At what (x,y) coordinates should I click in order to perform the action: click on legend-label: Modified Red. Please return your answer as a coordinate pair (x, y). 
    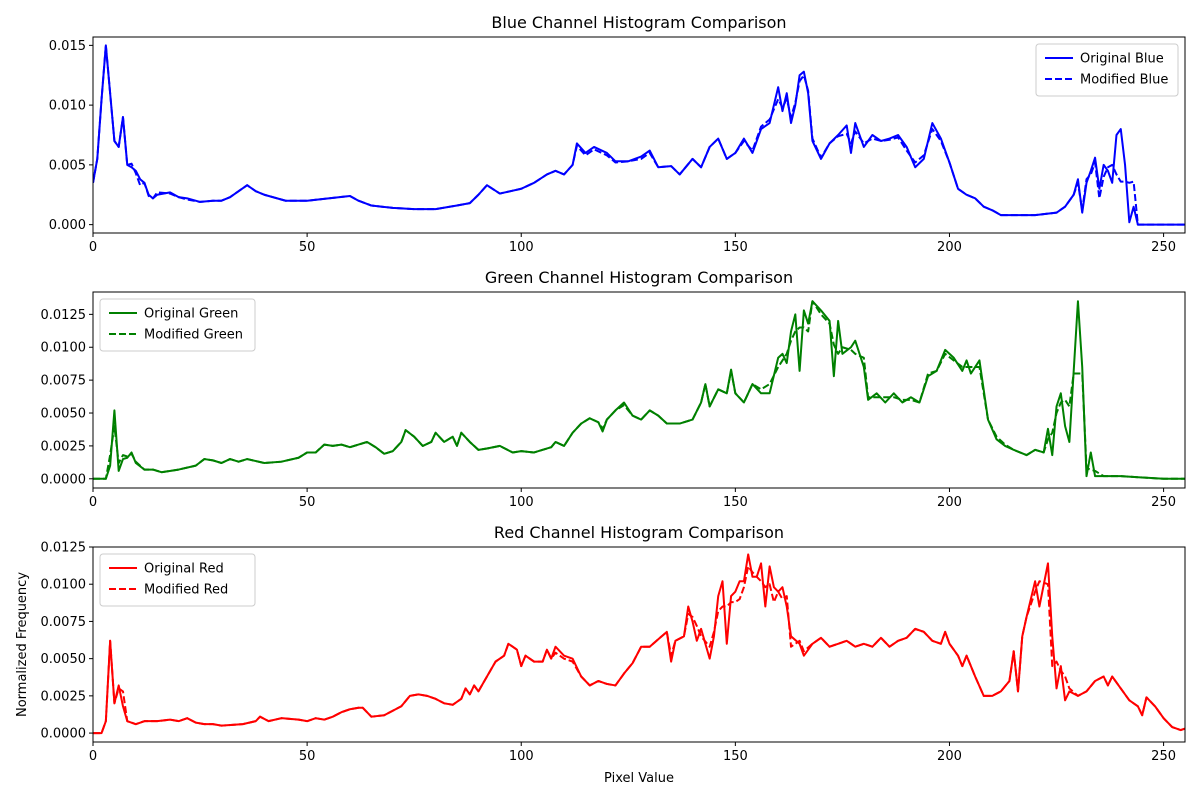
    Looking at the image, I should click on (186, 590).